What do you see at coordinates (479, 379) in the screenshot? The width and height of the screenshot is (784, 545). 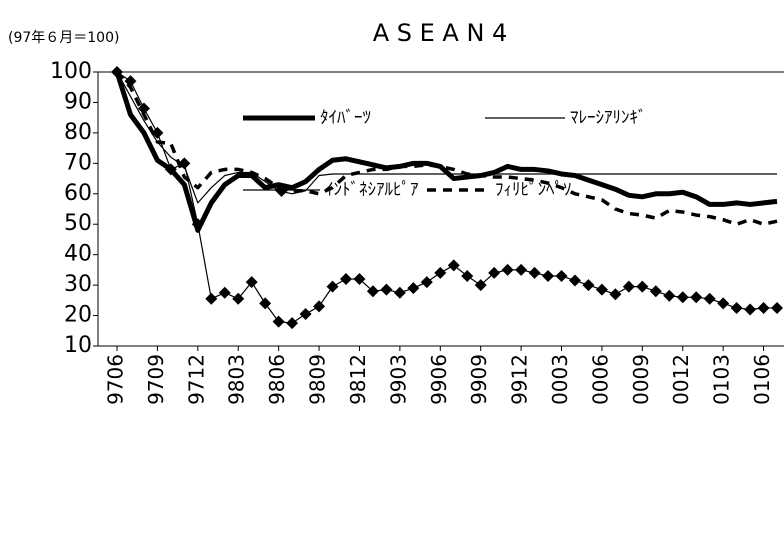 I see `x-tick-label: 9909` at bounding box center [479, 379].